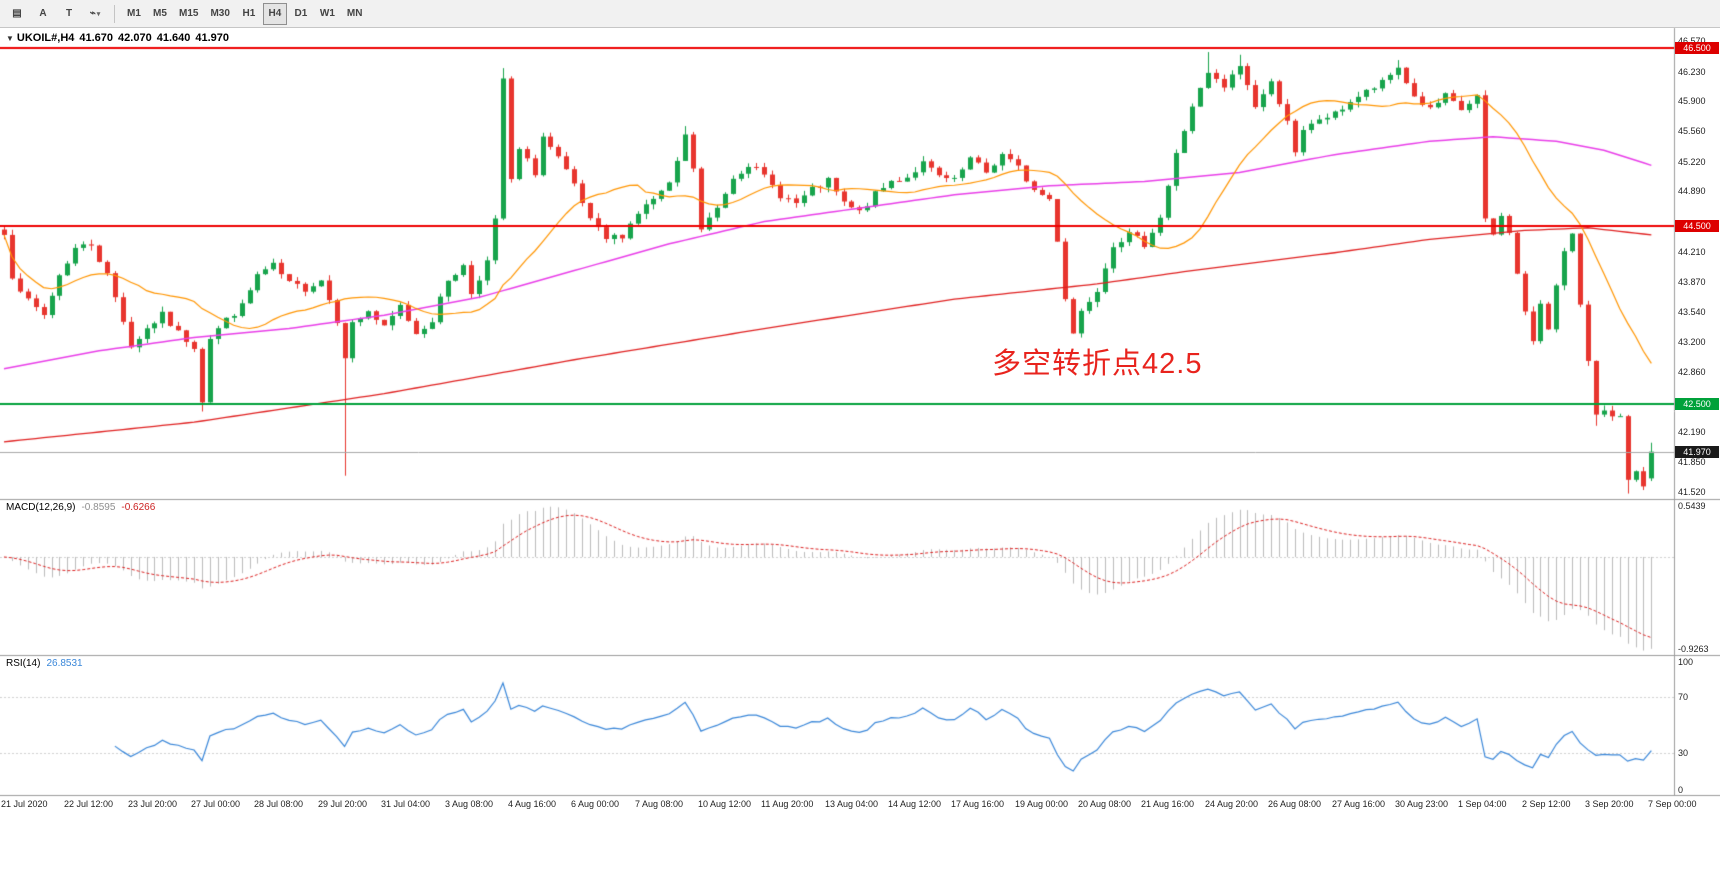 The image size is (1720, 894). I want to click on timeframe-button-mn: MN, so click(355, 14).